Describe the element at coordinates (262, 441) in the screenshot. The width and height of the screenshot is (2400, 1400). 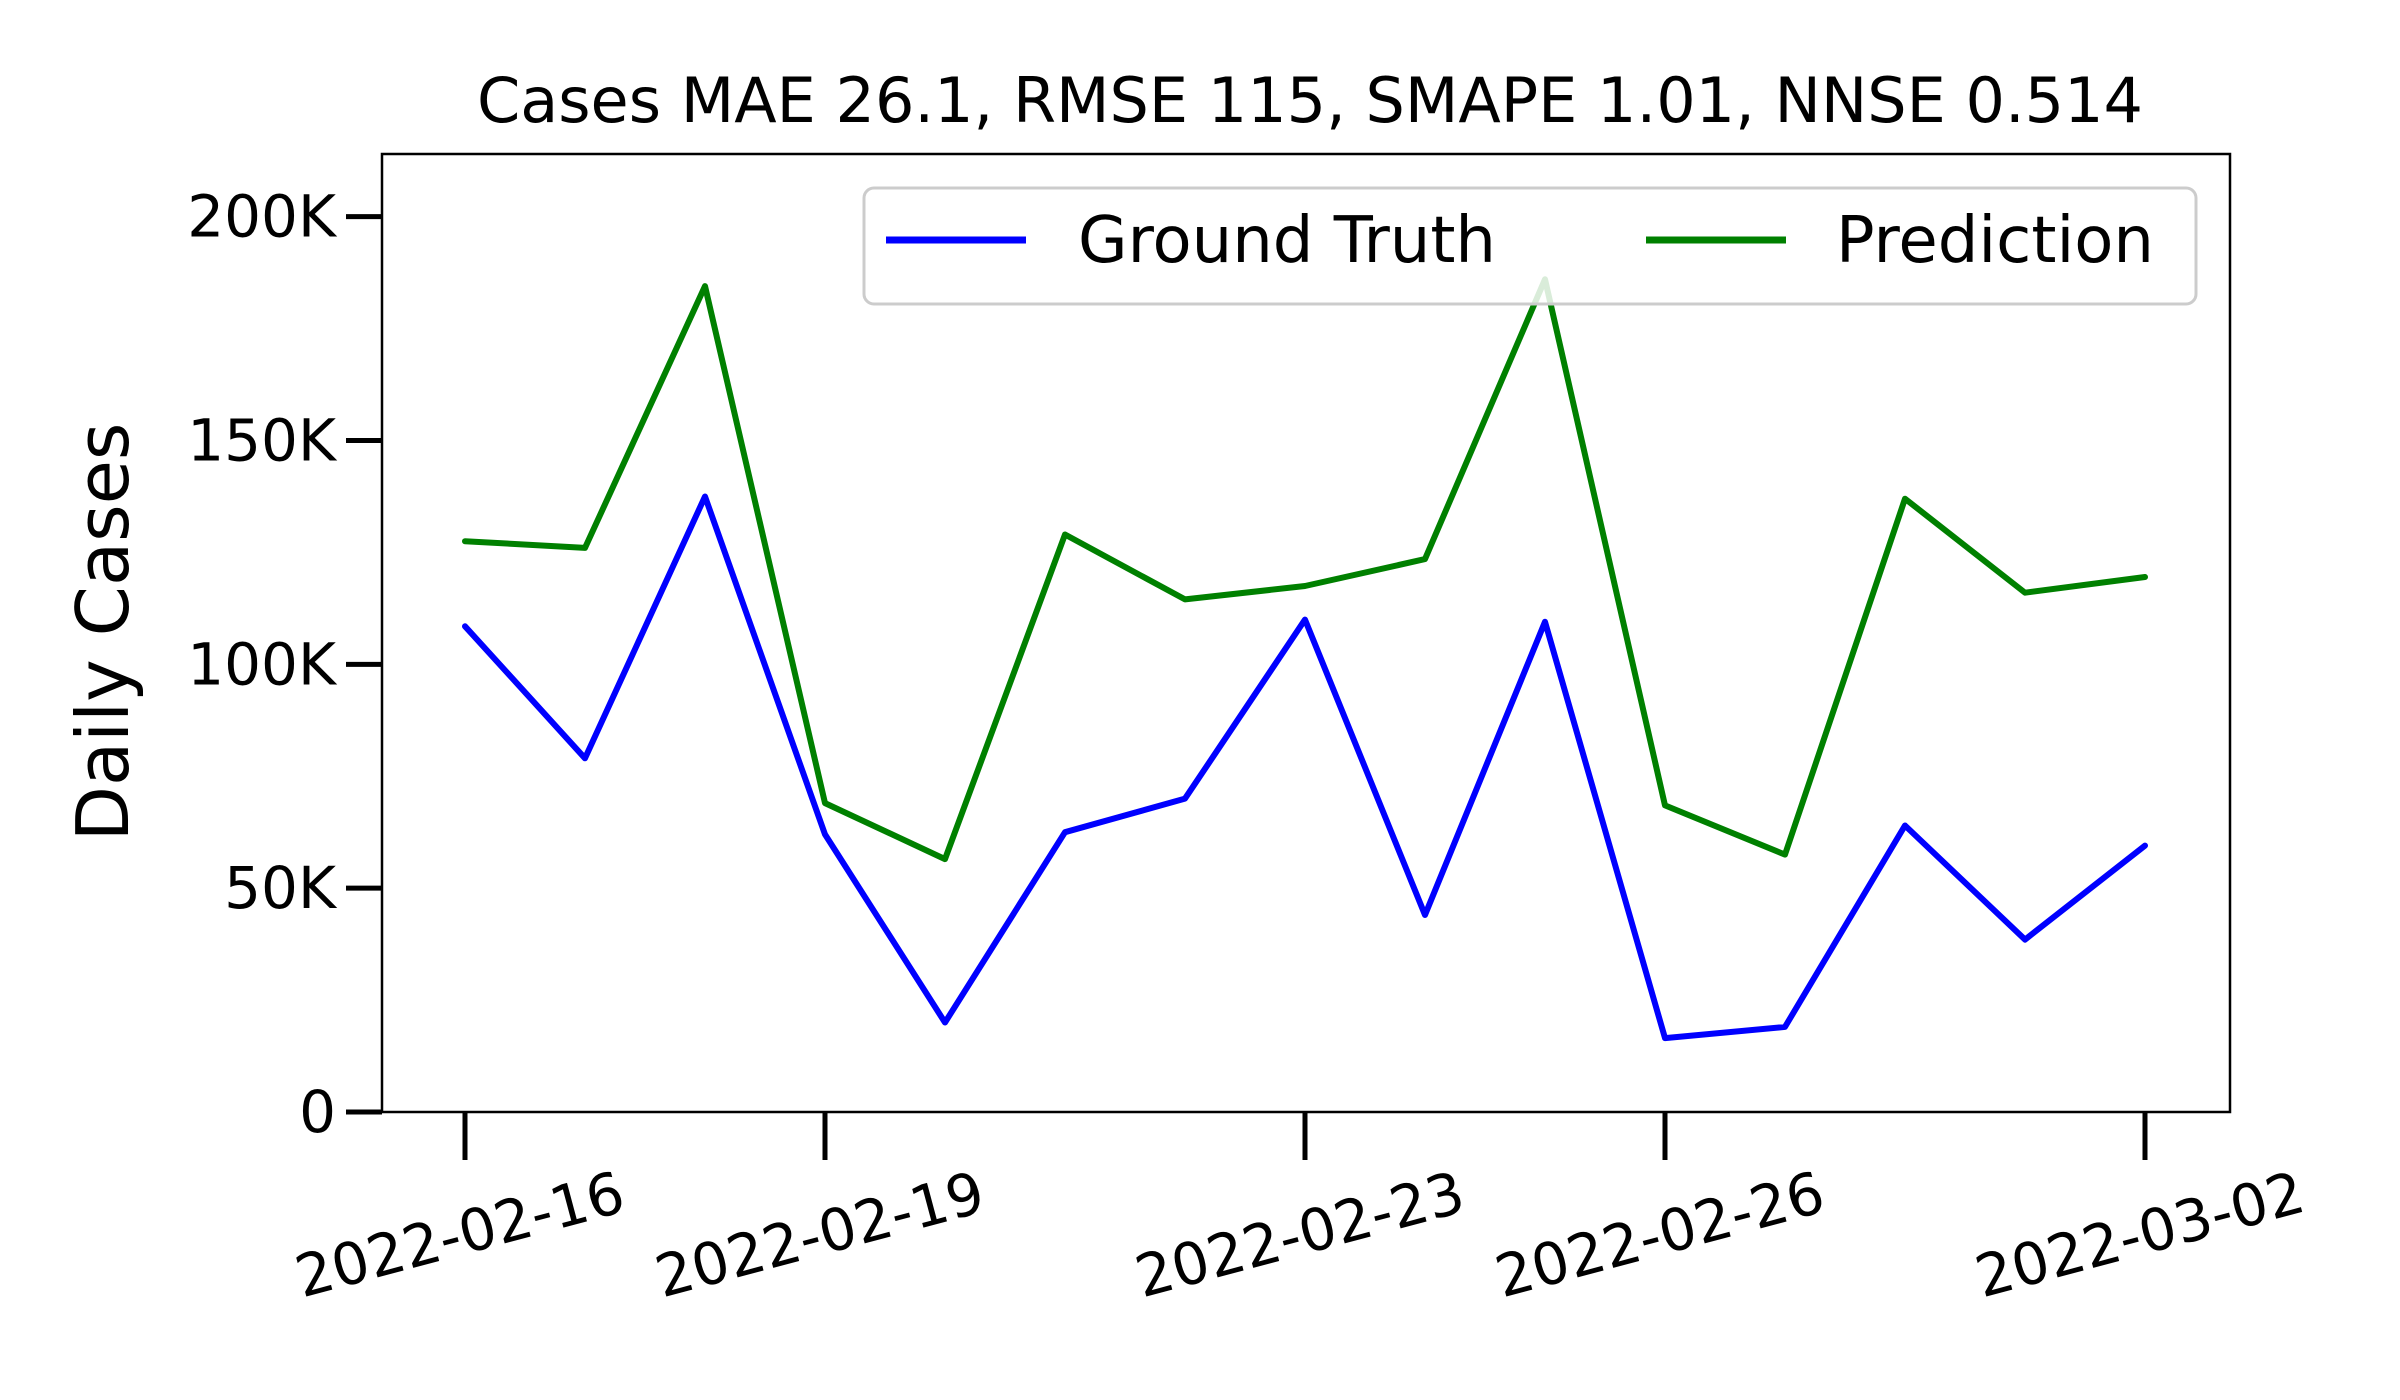
I see `y-tick-label: 150K` at that location.